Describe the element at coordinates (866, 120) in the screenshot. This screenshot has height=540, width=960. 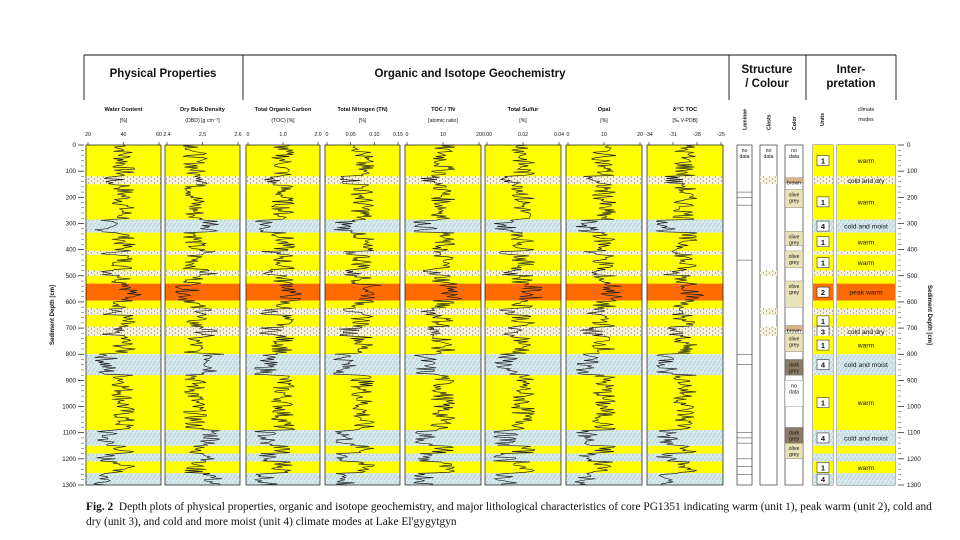
I see `modes-column-title-2: modes` at that location.